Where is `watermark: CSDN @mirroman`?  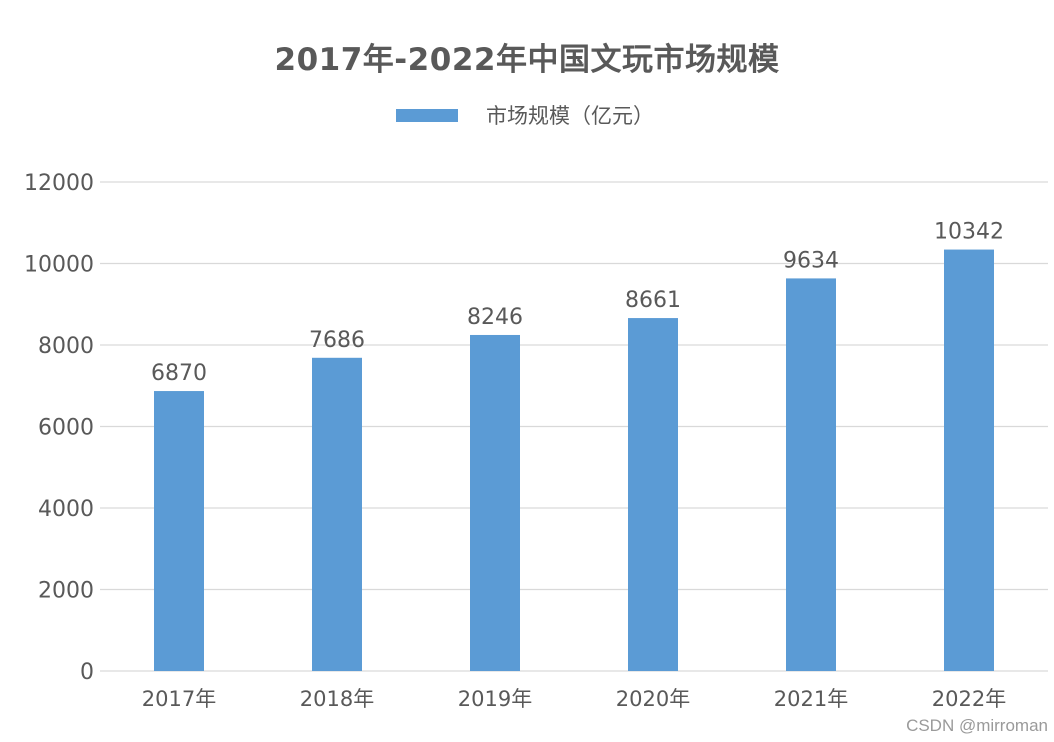 watermark: CSDN @mirroman is located at coordinates (977, 725).